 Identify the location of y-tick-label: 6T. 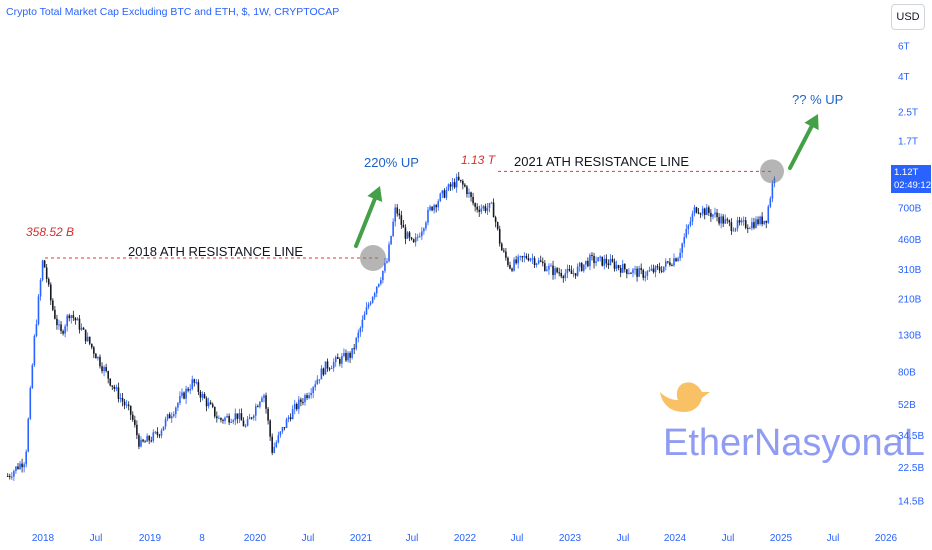
(904, 46).